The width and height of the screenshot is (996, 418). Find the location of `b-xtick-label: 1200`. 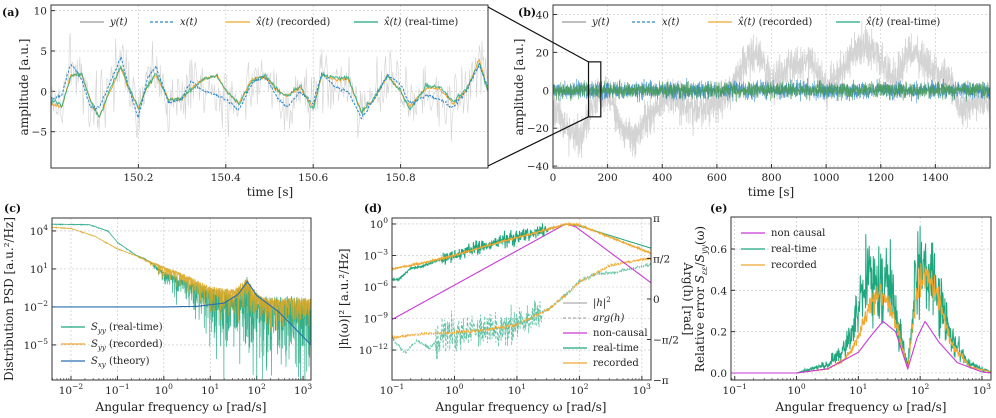

b-xtick-label: 1200 is located at coordinates (880, 178).